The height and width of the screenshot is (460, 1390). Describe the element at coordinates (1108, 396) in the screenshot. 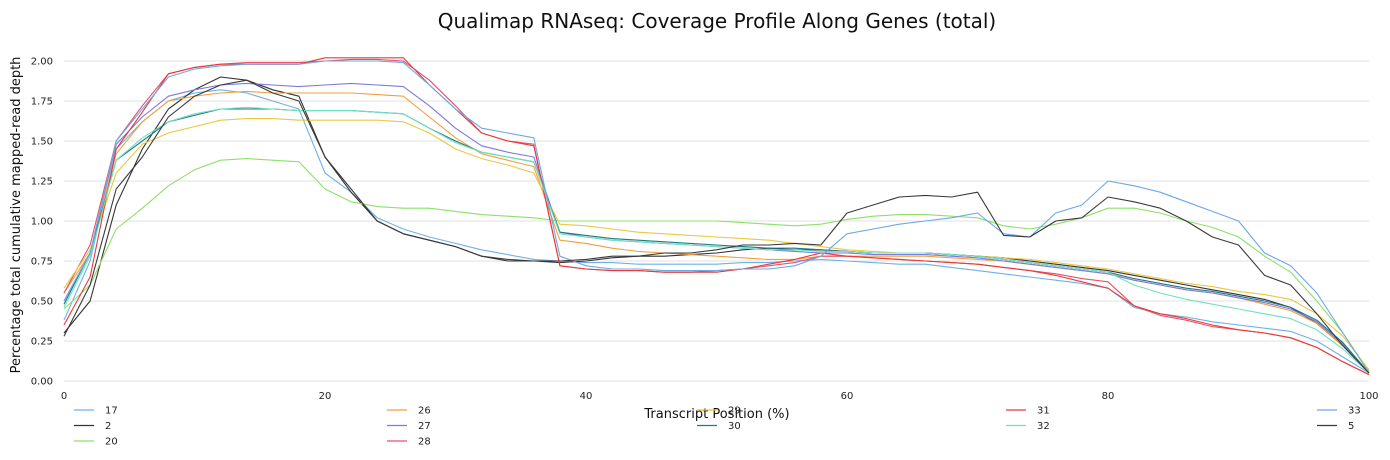

I see `x-tick-label: 80` at that location.